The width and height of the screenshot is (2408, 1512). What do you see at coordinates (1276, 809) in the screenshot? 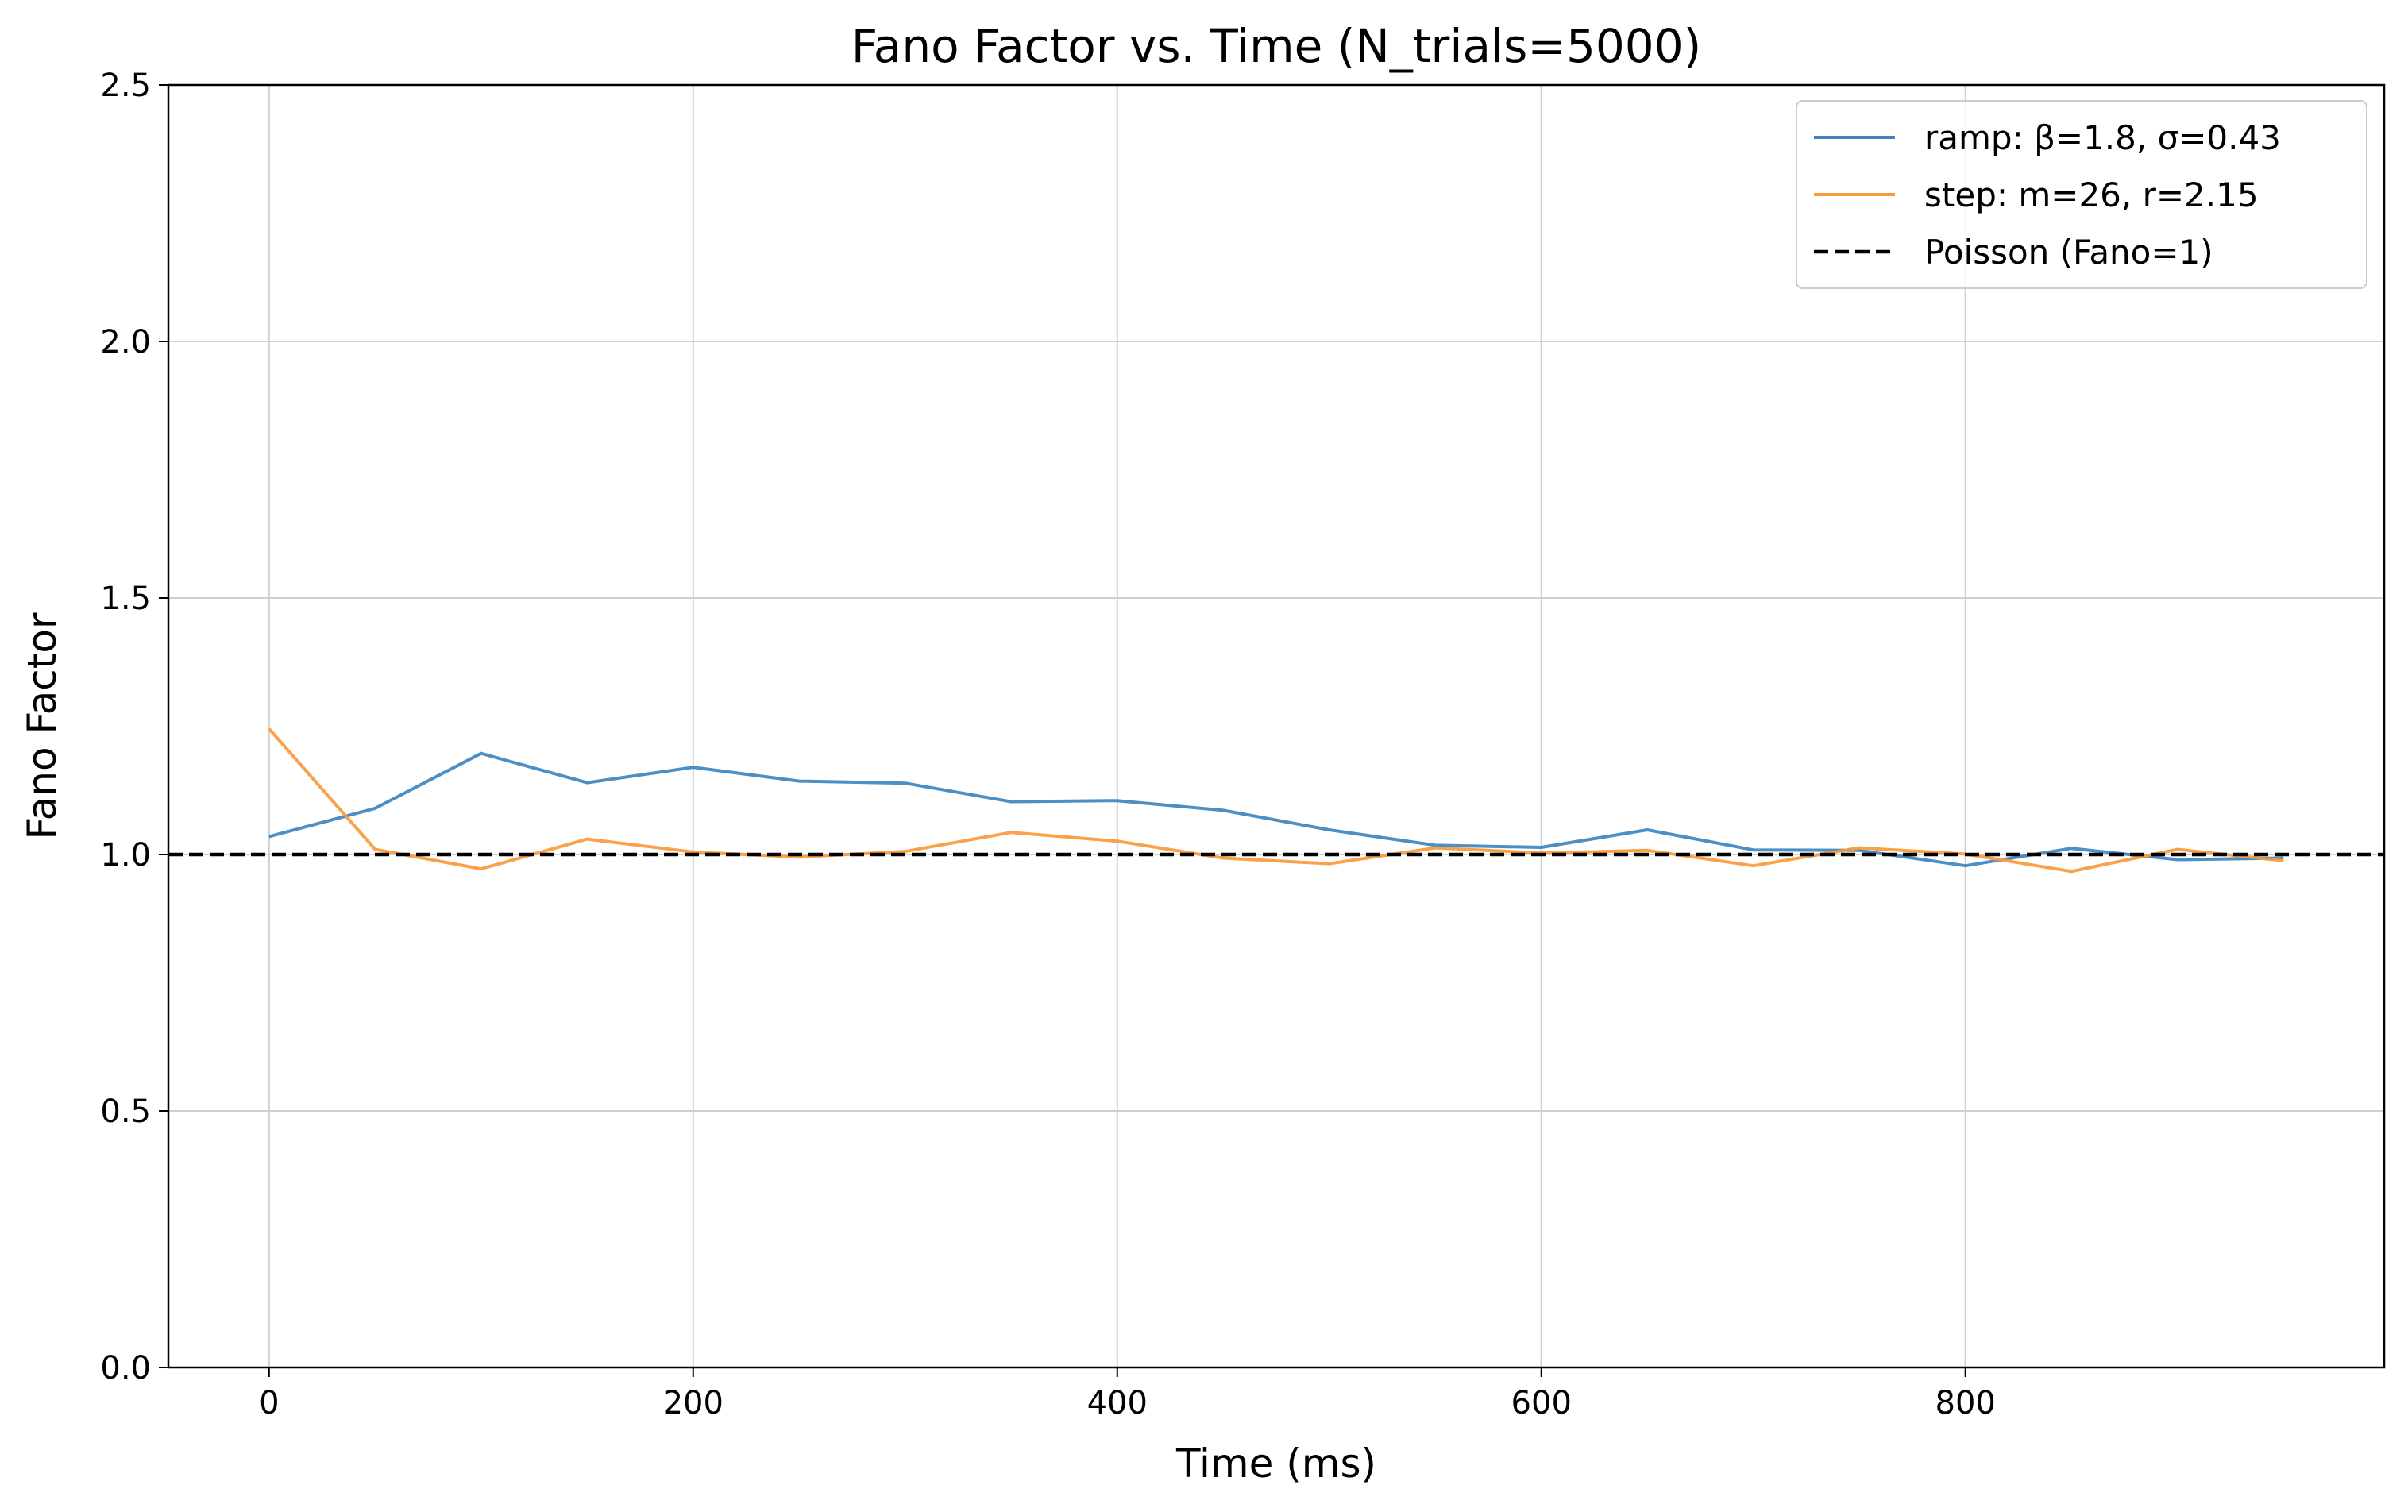
I see `series-line-ramp` at bounding box center [1276, 809].